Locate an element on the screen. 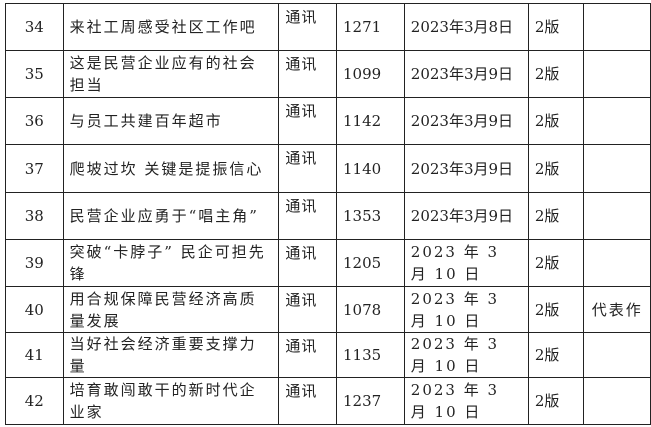 This screenshot has width=651, height=427. article-title: 来社工周感受社区工作吧 is located at coordinates (171, 27).